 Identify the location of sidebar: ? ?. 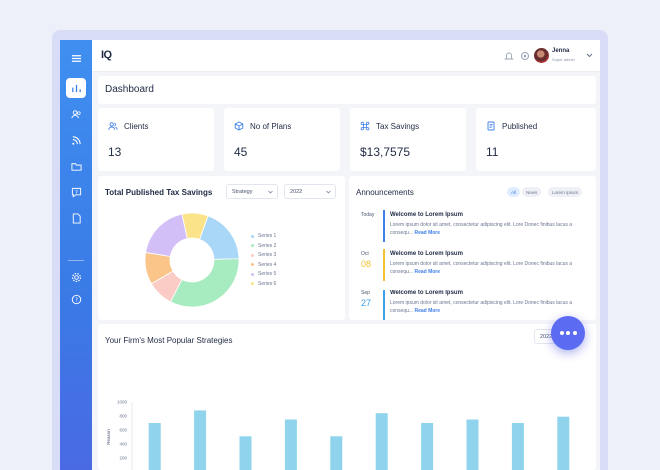
(76, 255).